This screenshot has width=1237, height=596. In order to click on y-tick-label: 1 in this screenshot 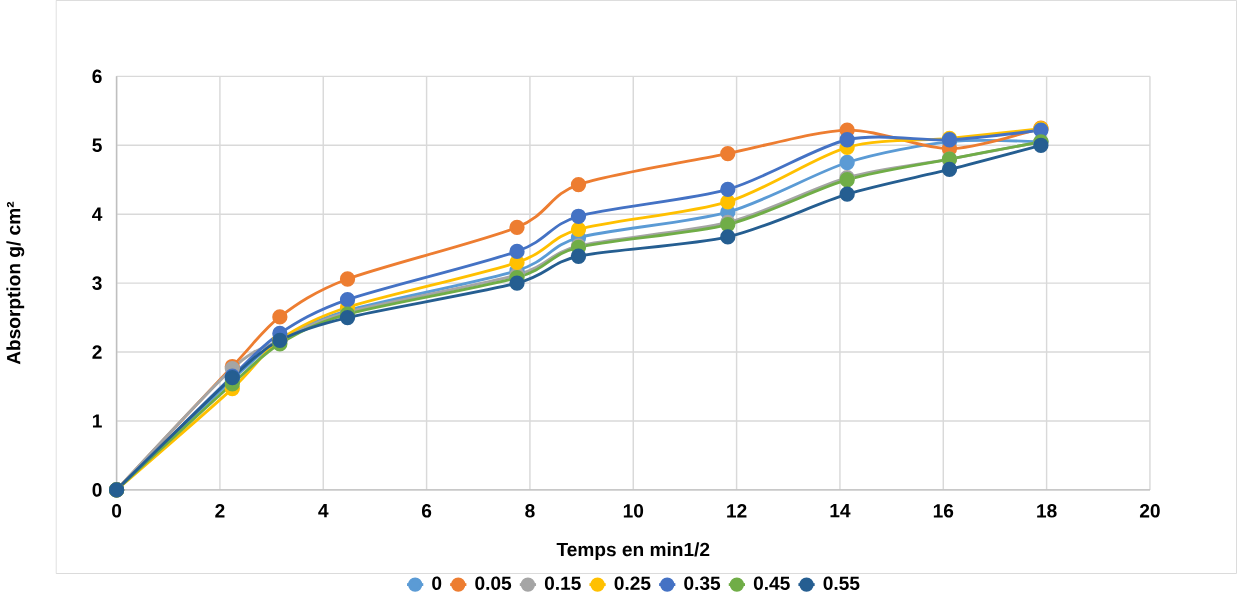, I will do `click(97, 421)`.